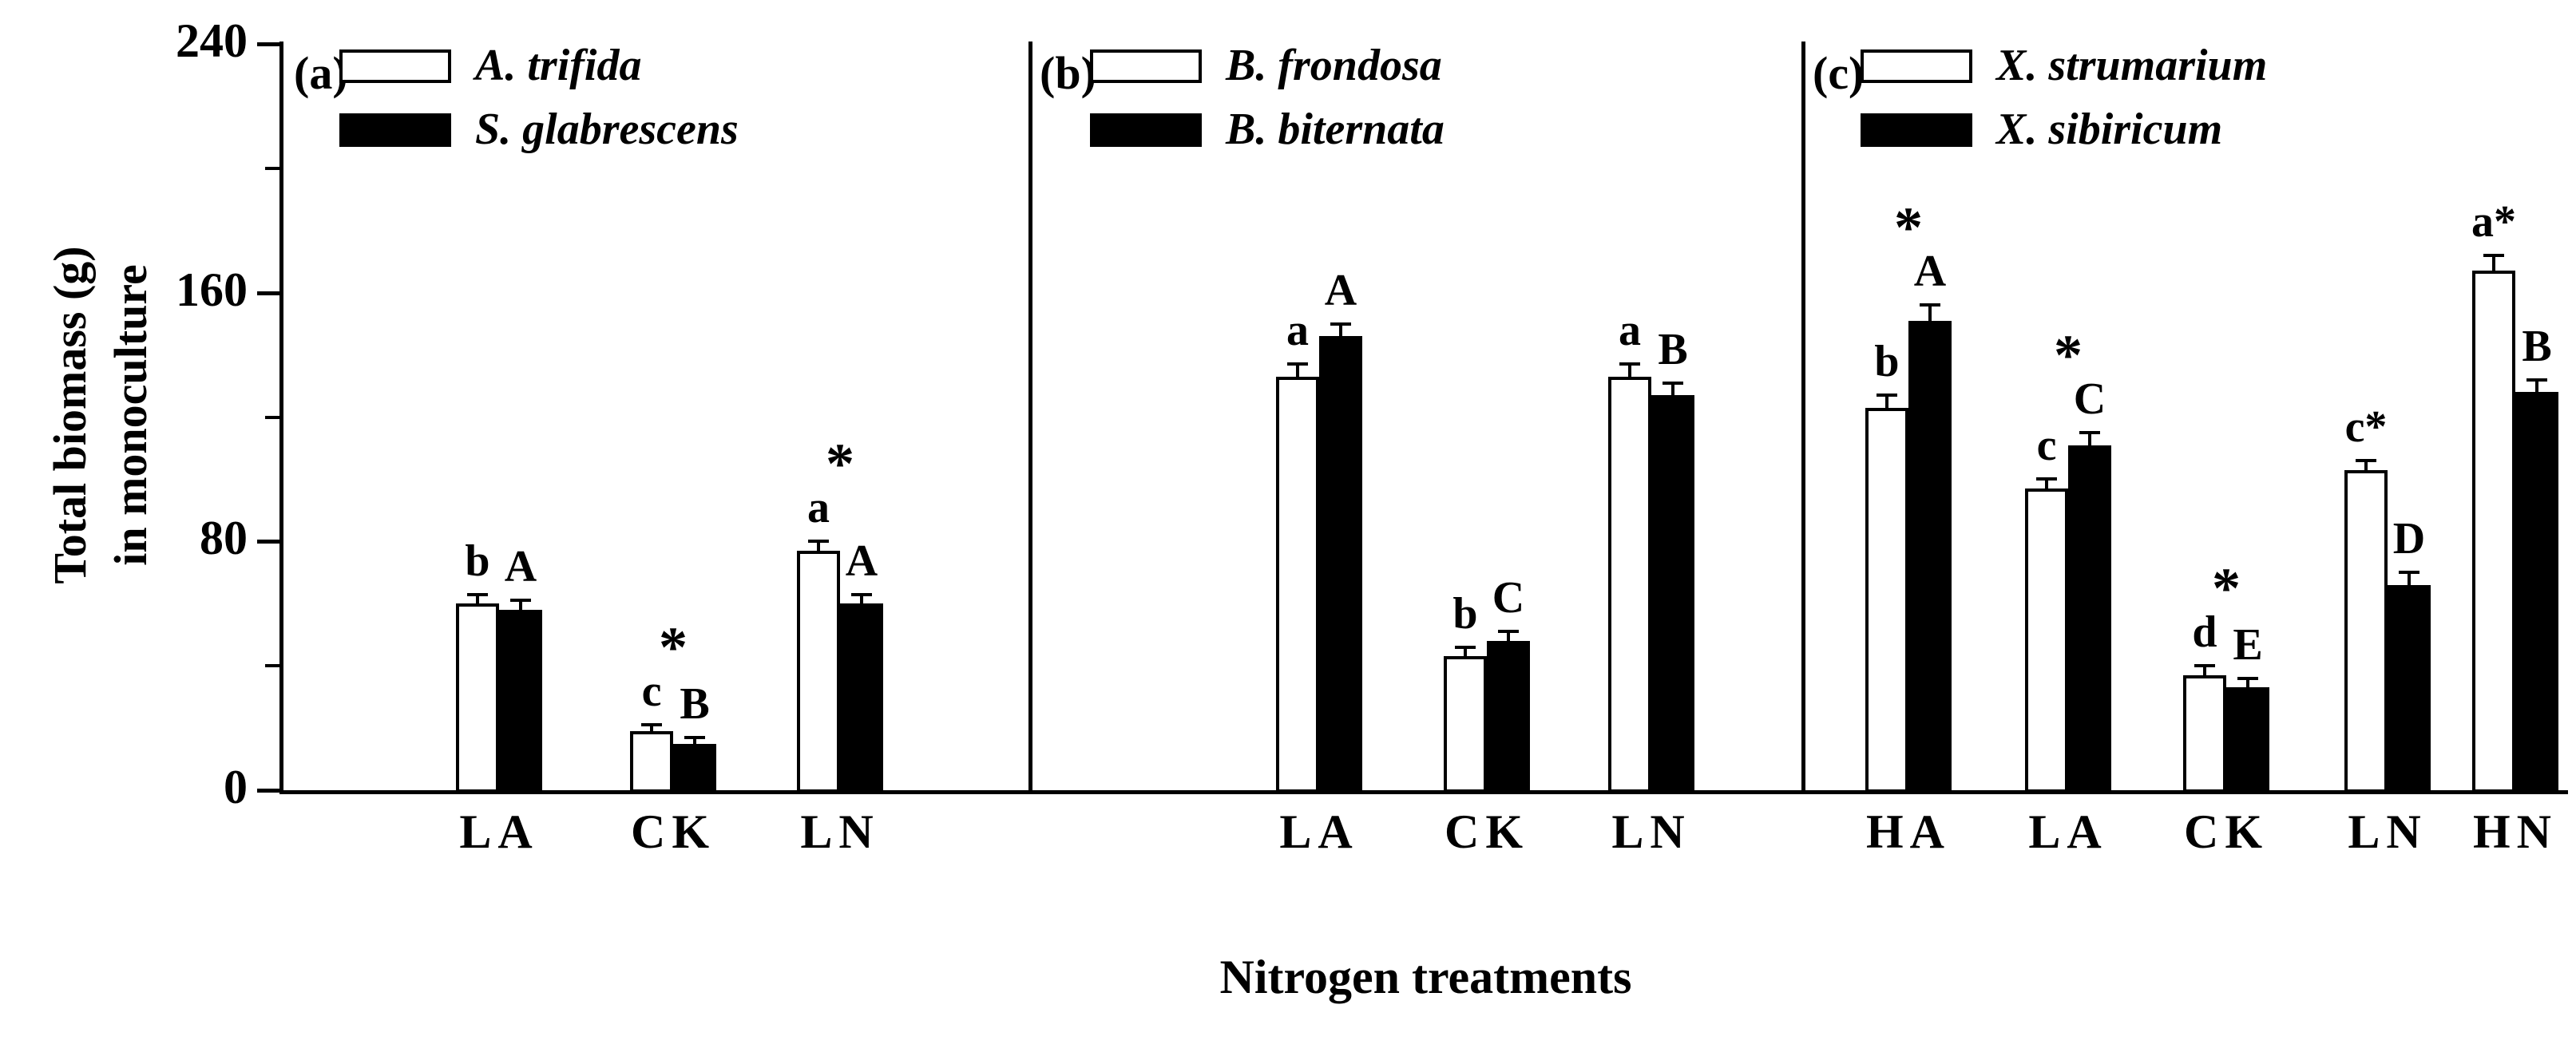 The width and height of the screenshot is (2576, 1060). What do you see at coordinates (224, 538) in the screenshot?
I see `y-tick-label: 80` at bounding box center [224, 538].